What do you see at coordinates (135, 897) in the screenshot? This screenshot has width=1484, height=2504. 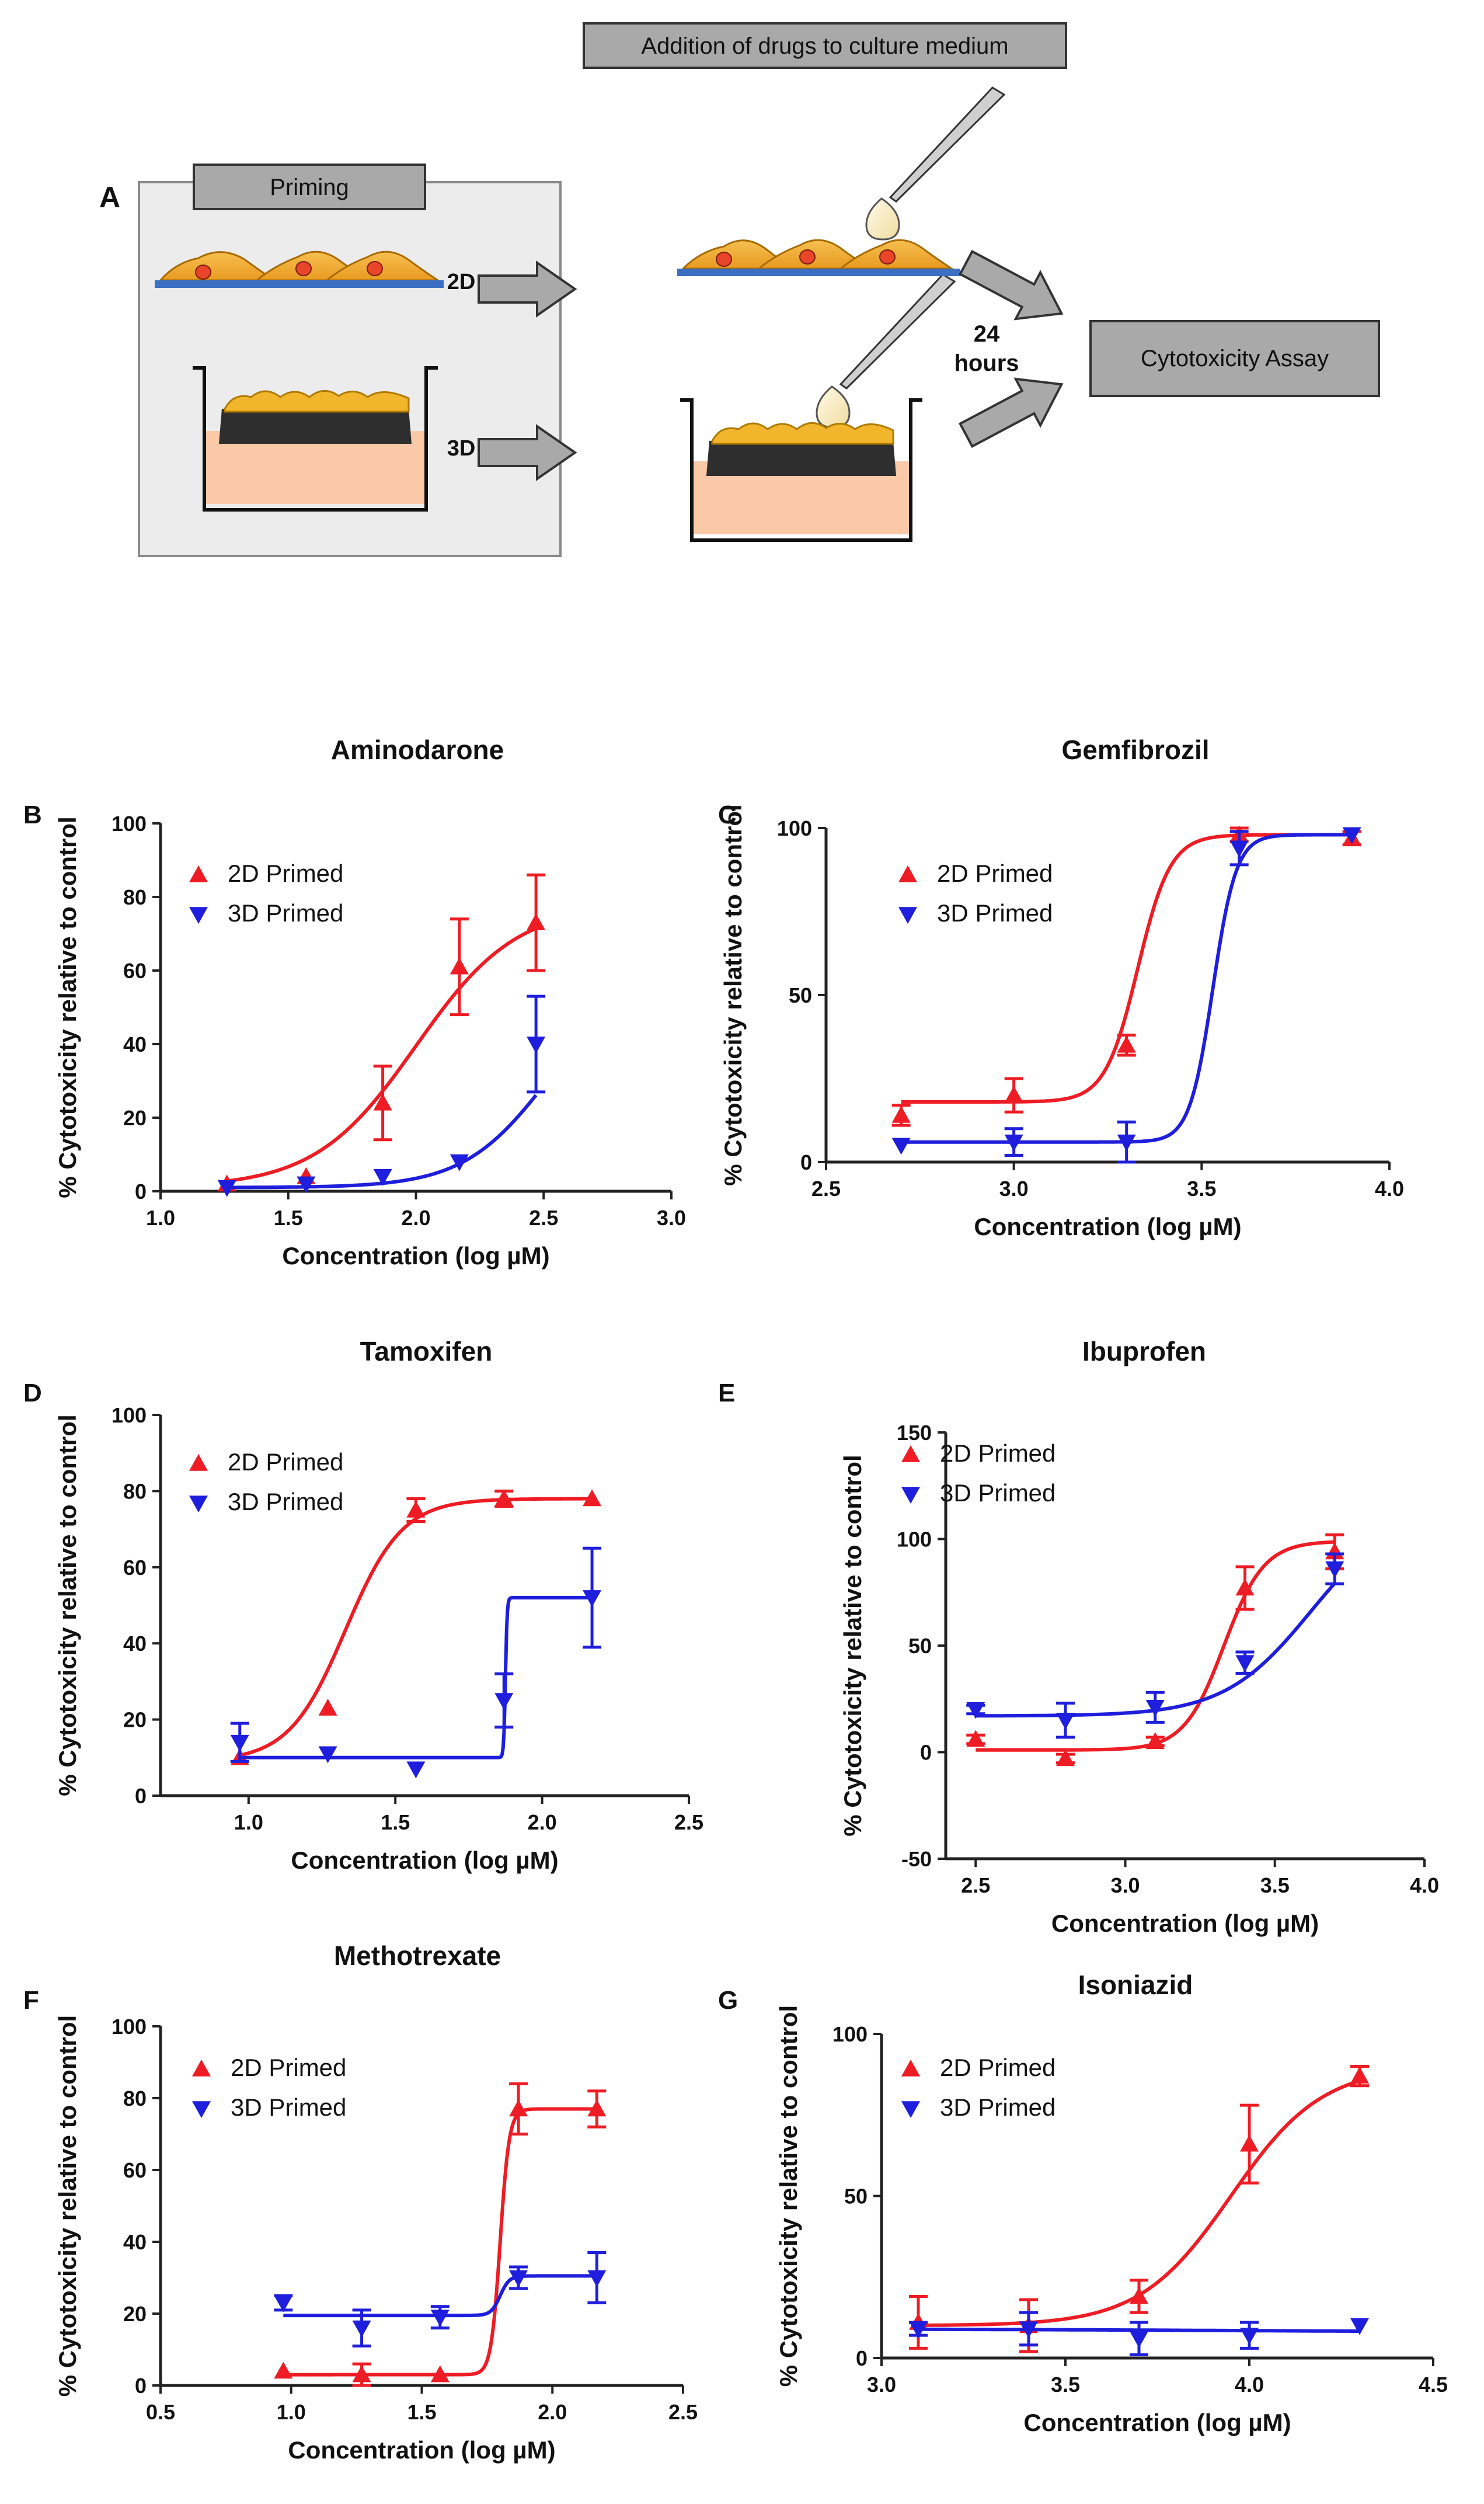 I see `y-tick-label: 80` at bounding box center [135, 897].